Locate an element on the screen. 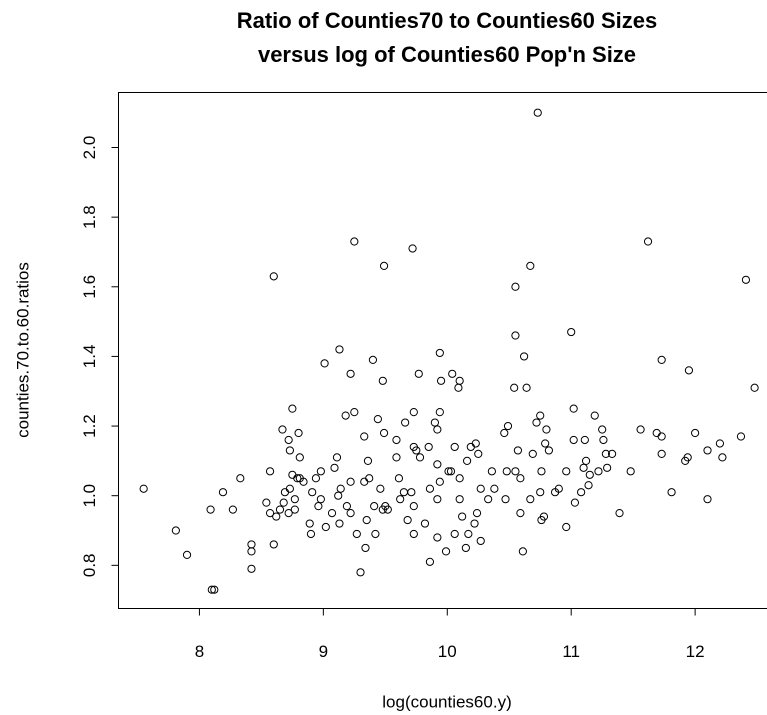 This screenshot has height=715, width=767. y-tick-label: 1.6 is located at coordinates (89, 287).